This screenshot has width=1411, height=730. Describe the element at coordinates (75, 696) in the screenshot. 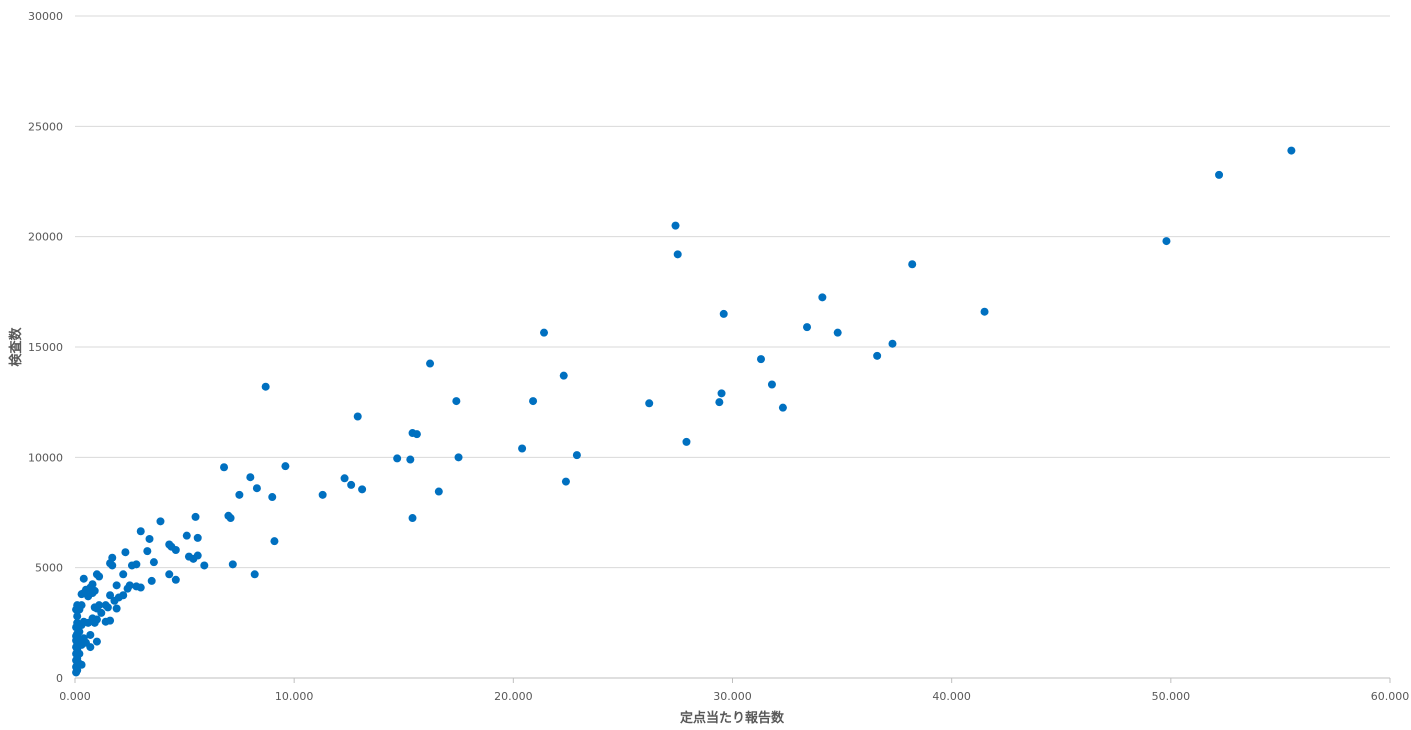

I see `x-tick-label: 0.000` at that location.